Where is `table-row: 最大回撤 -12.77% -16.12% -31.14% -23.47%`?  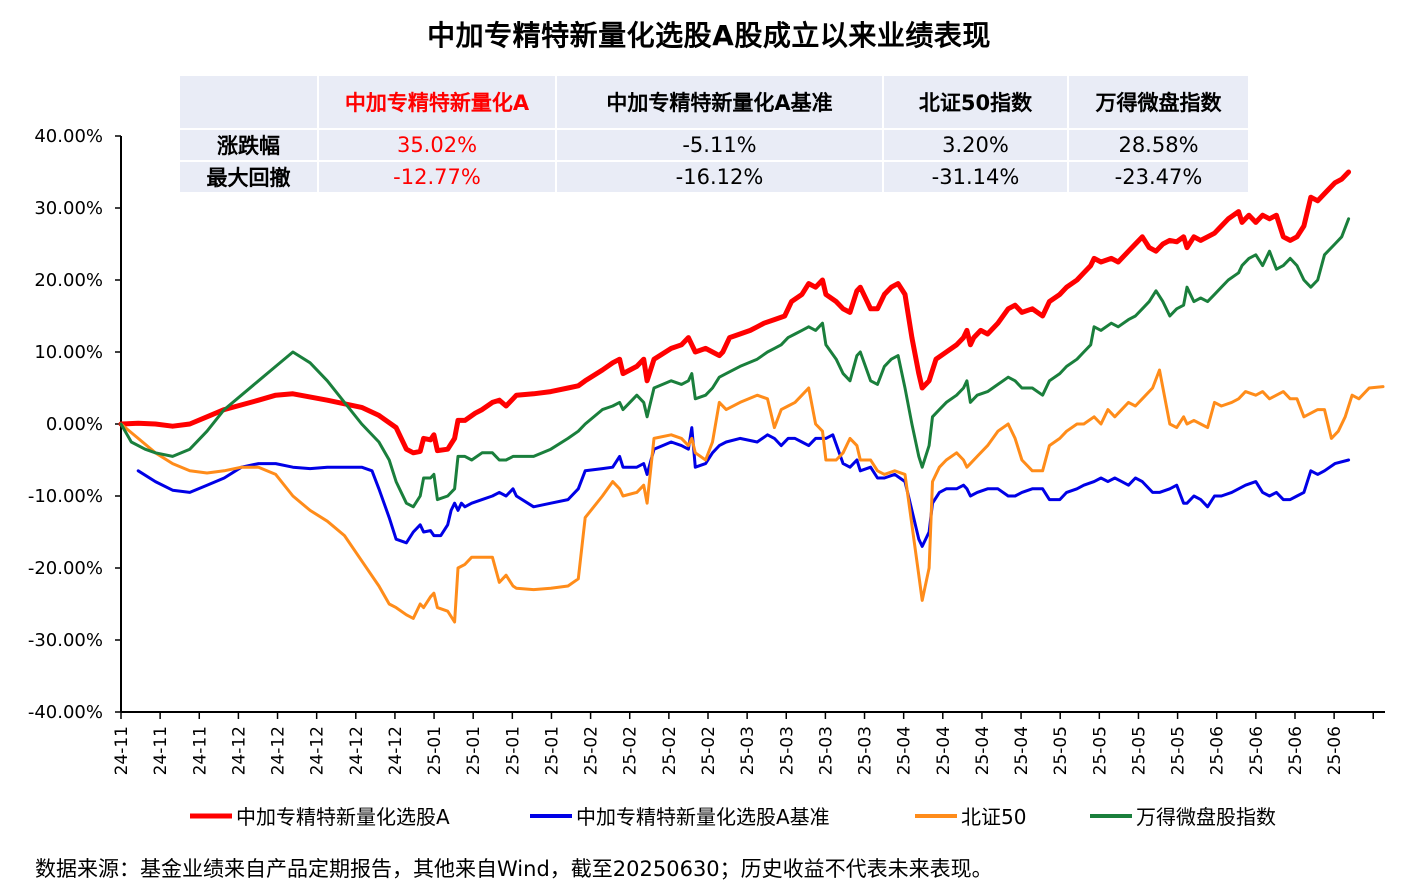 table-row: 最大回撤 -12.77% -16.12% -31.14% -23.47% is located at coordinates (714, 177).